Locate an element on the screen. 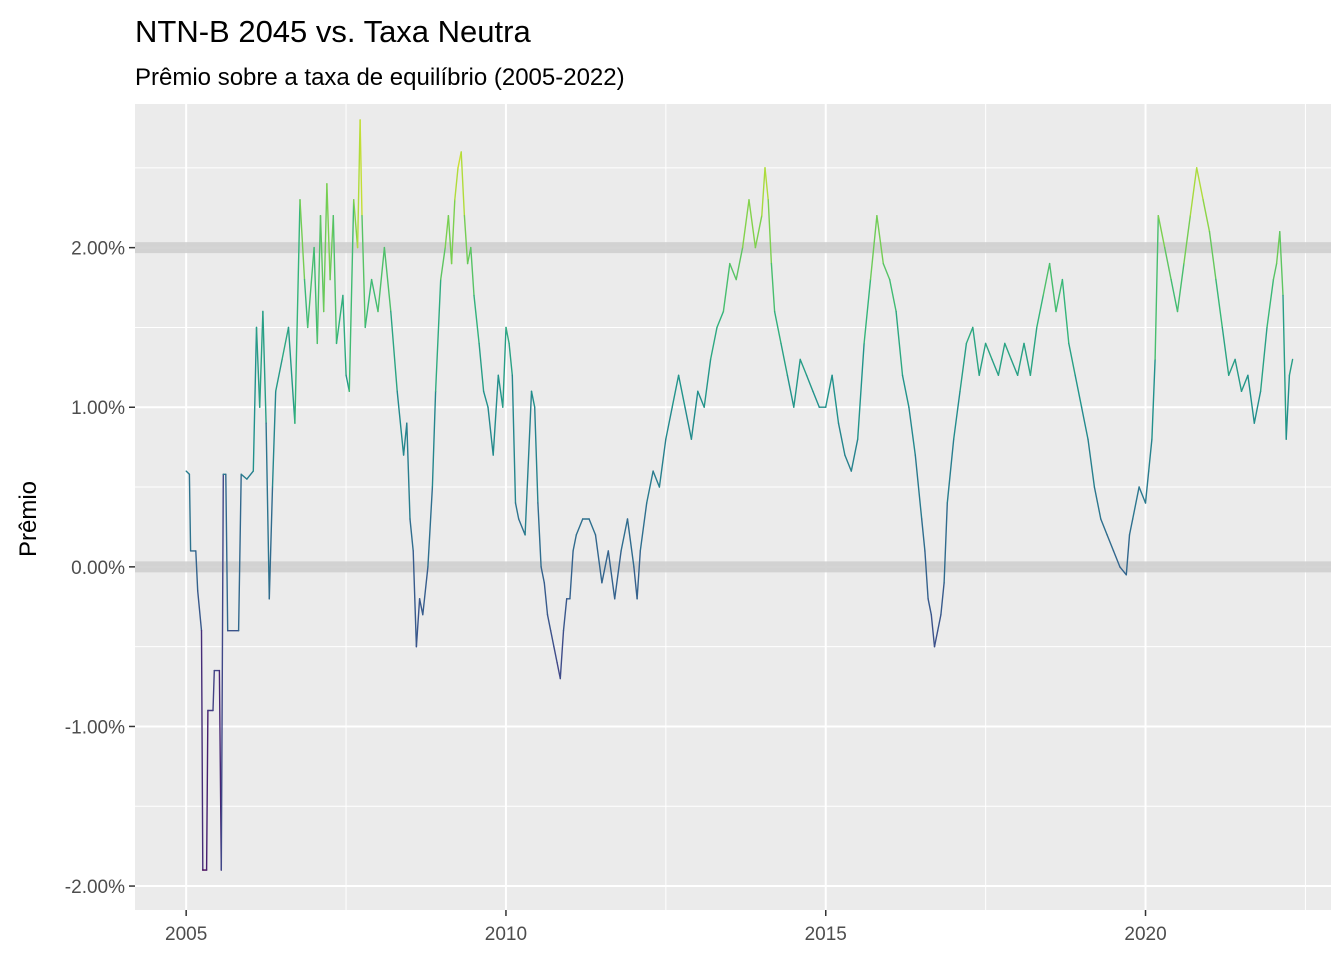  x-axis: 2005 2010 2015 2020 is located at coordinates (666, 927).